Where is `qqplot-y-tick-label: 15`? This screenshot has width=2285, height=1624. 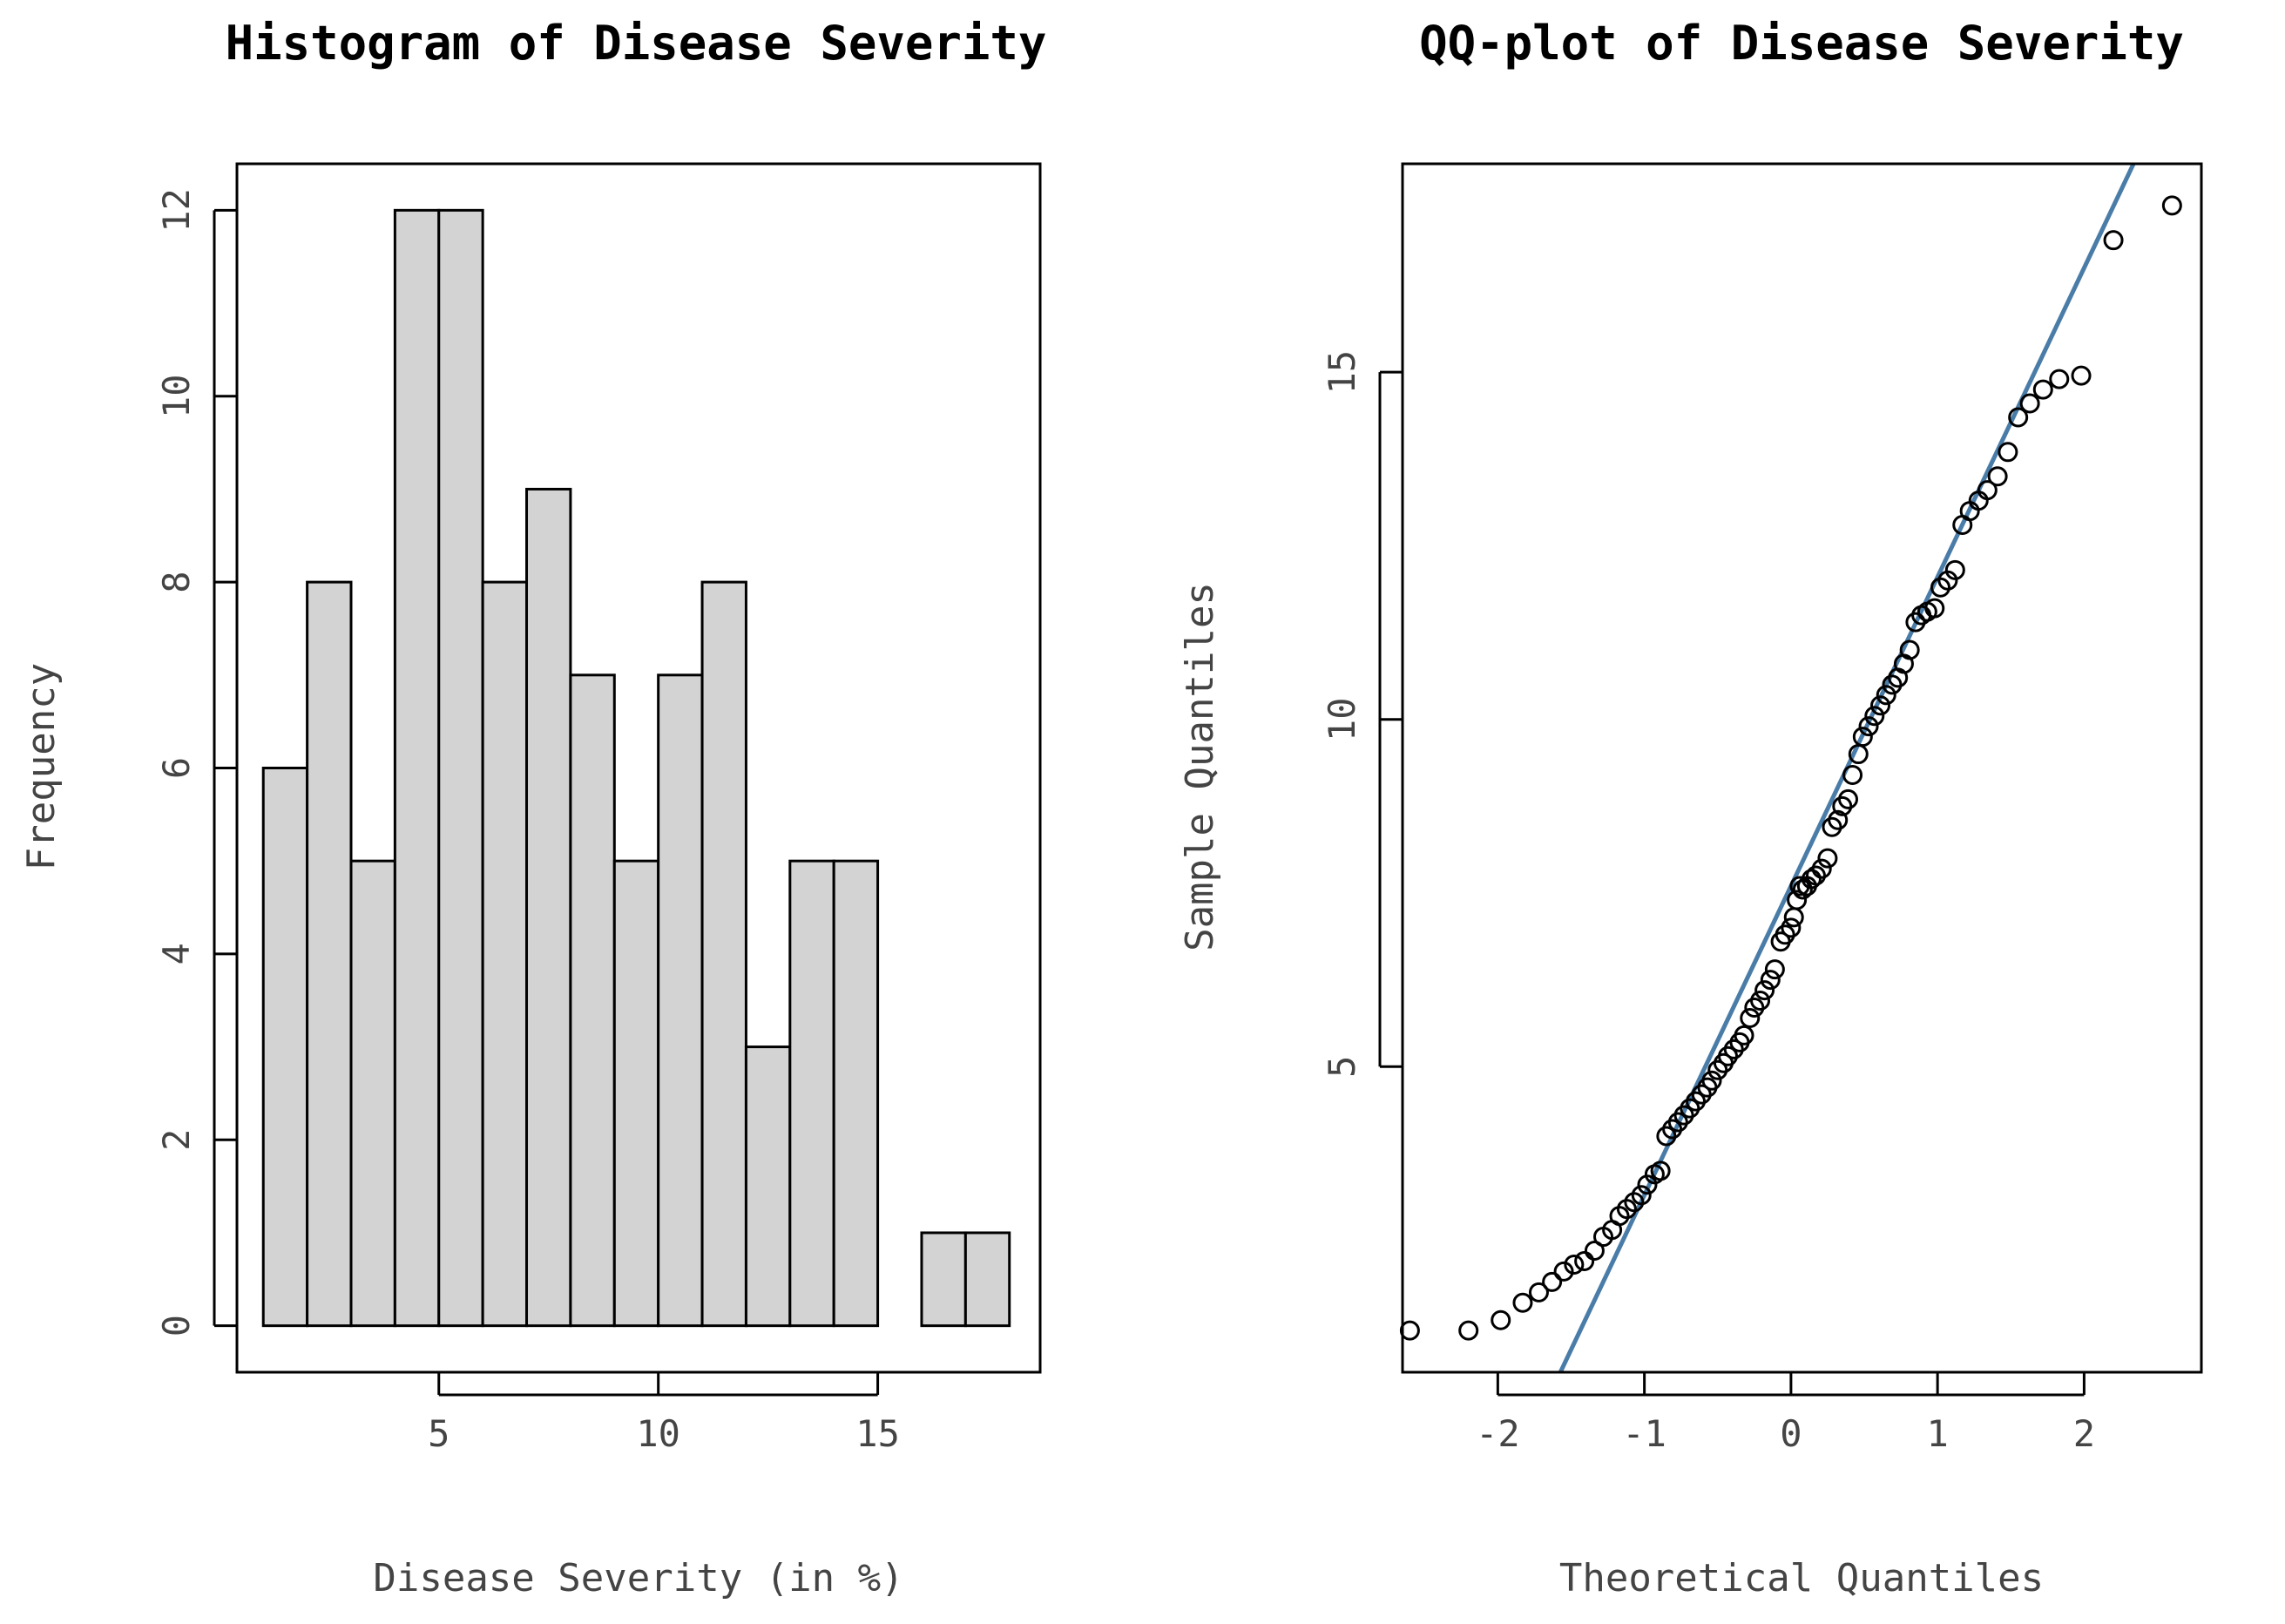 qqplot-y-tick-label: 15 is located at coordinates (1342, 372).